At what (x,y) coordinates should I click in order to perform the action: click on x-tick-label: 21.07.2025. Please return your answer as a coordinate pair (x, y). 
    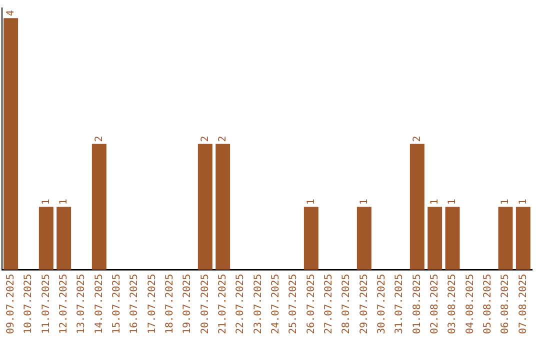
    Looking at the image, I should click on (222, 304).